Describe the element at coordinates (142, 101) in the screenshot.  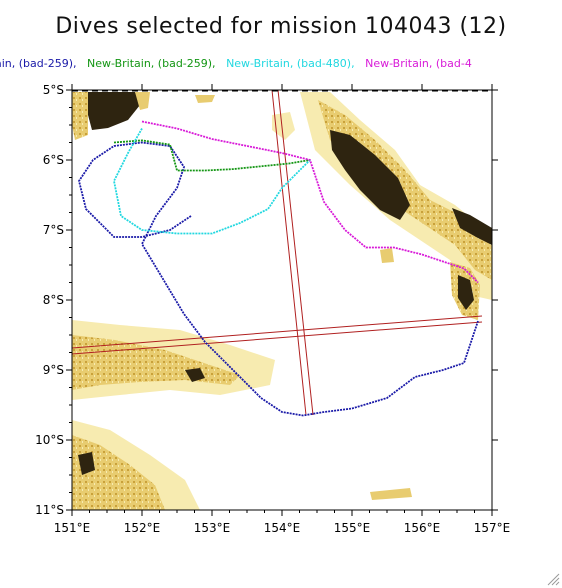
I see `shelf-top-left-edge` at that location.